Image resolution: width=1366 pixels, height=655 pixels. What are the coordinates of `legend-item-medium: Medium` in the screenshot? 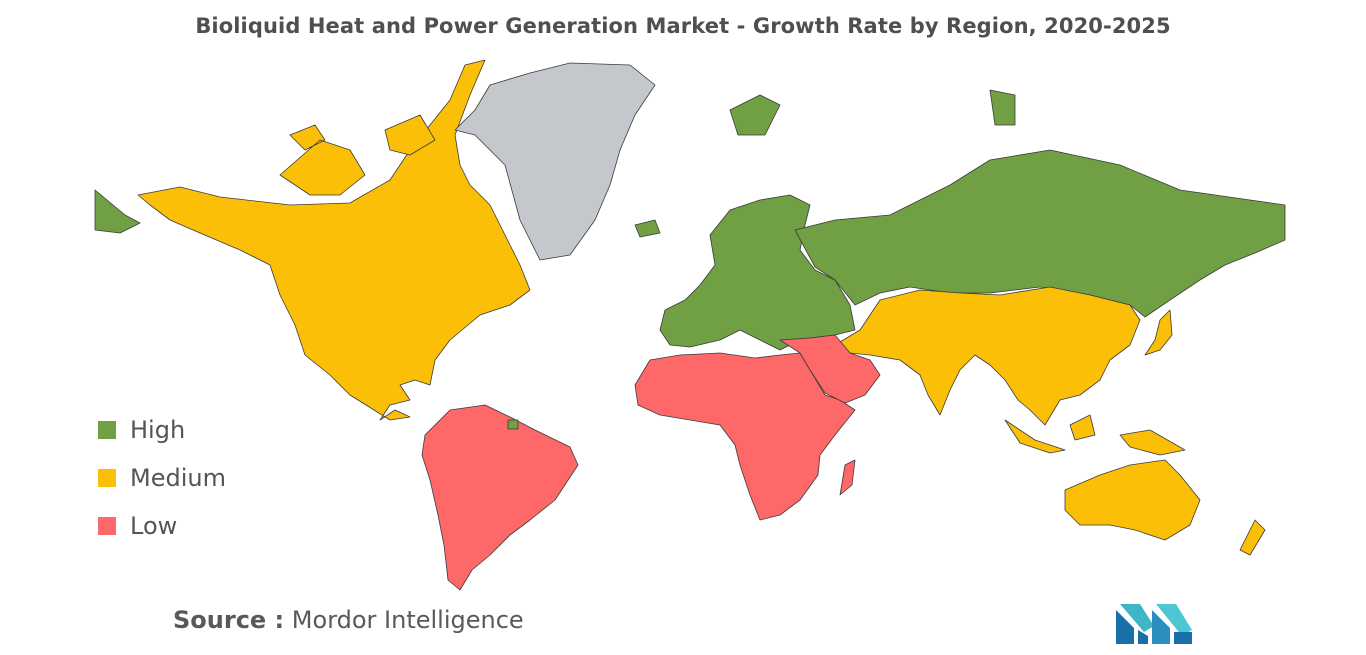 It's located at (162, 478).